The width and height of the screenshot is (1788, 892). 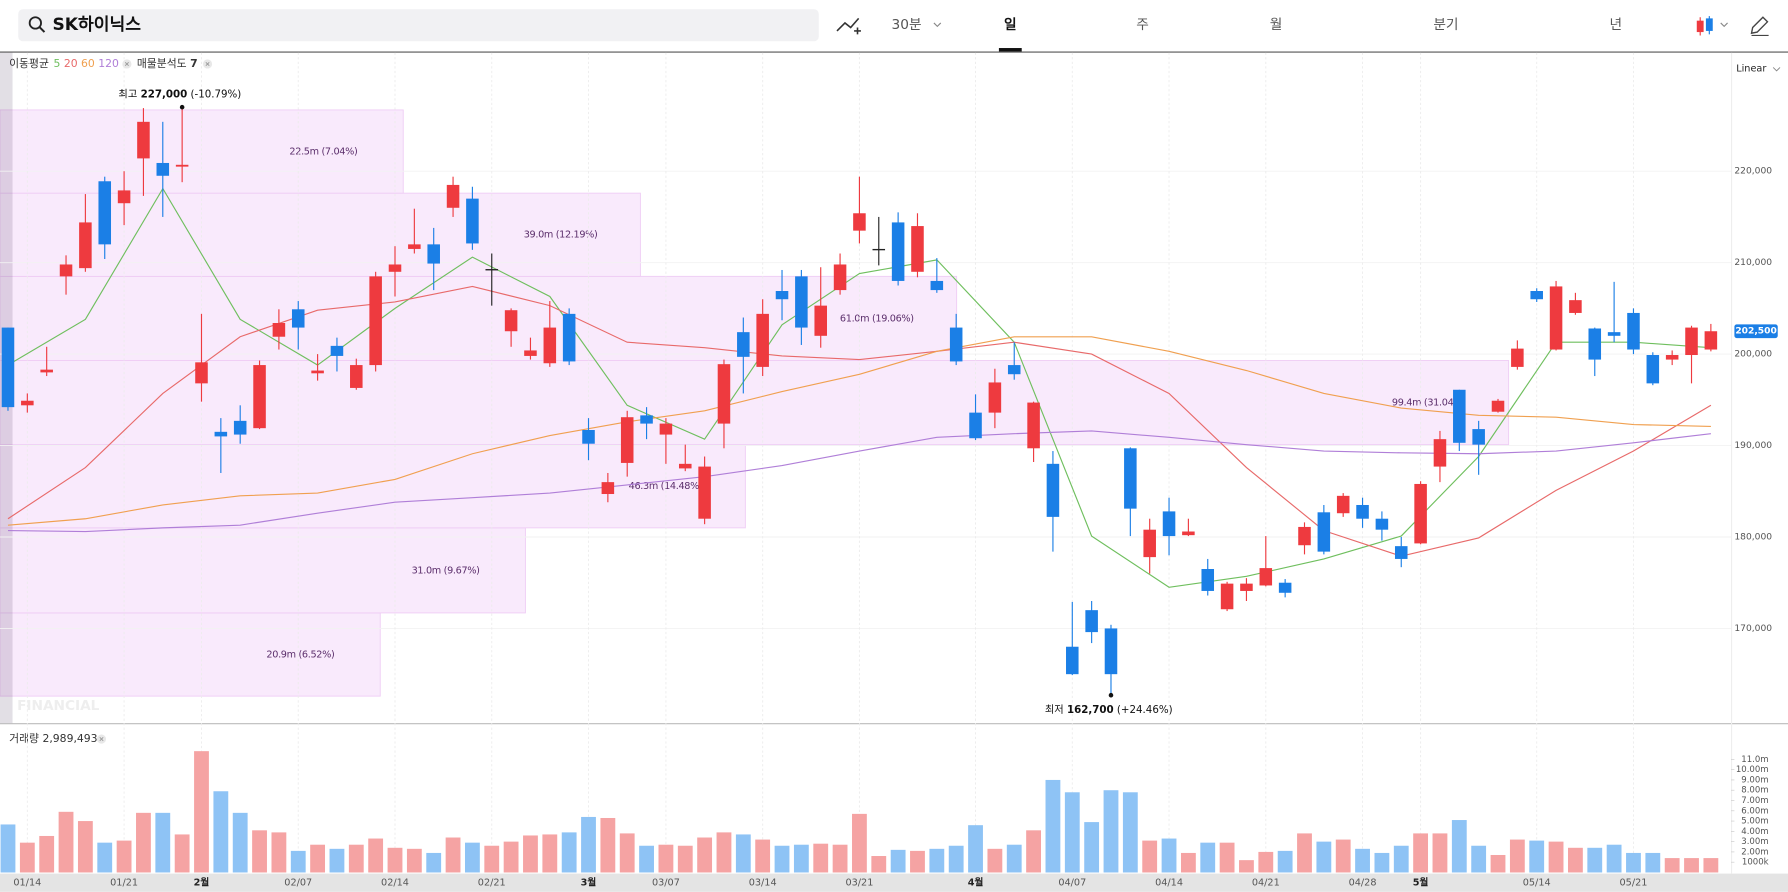 I want to click on profile-legend-count: 7, so click(x=194, y=63).